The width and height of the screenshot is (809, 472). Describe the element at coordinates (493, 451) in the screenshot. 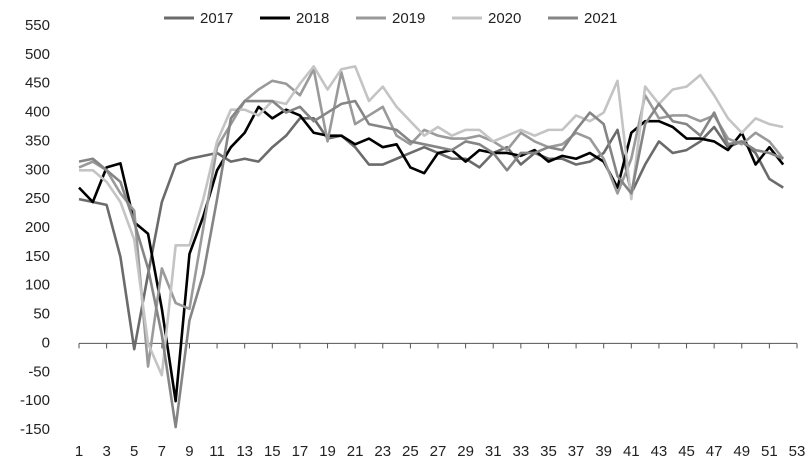

I see `x-tick-label: 31` at that location.